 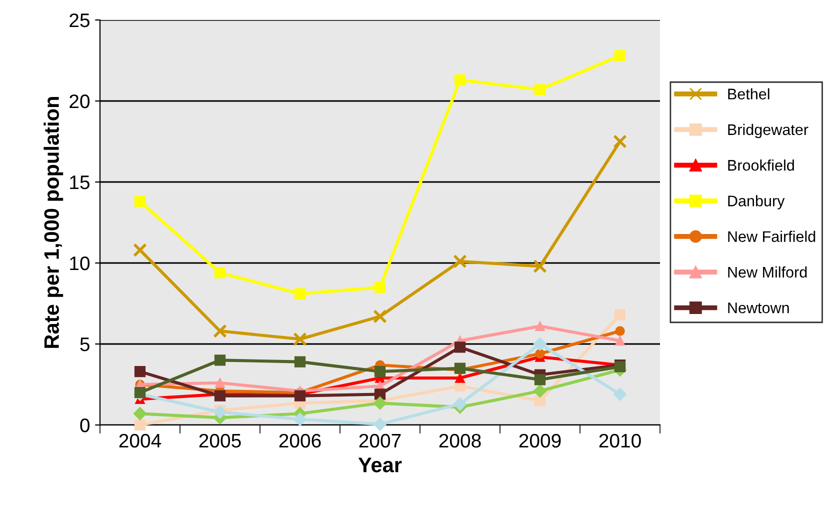 I want to click on y-tick-label: 5, so click(x=85, y=345).